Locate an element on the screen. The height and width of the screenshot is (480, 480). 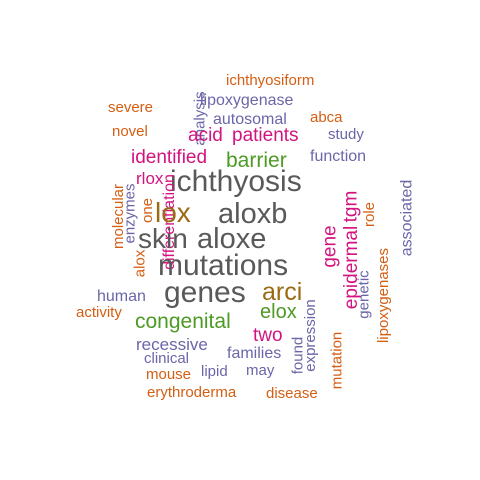
word-novel: novel is located at coordinates (130, 131).